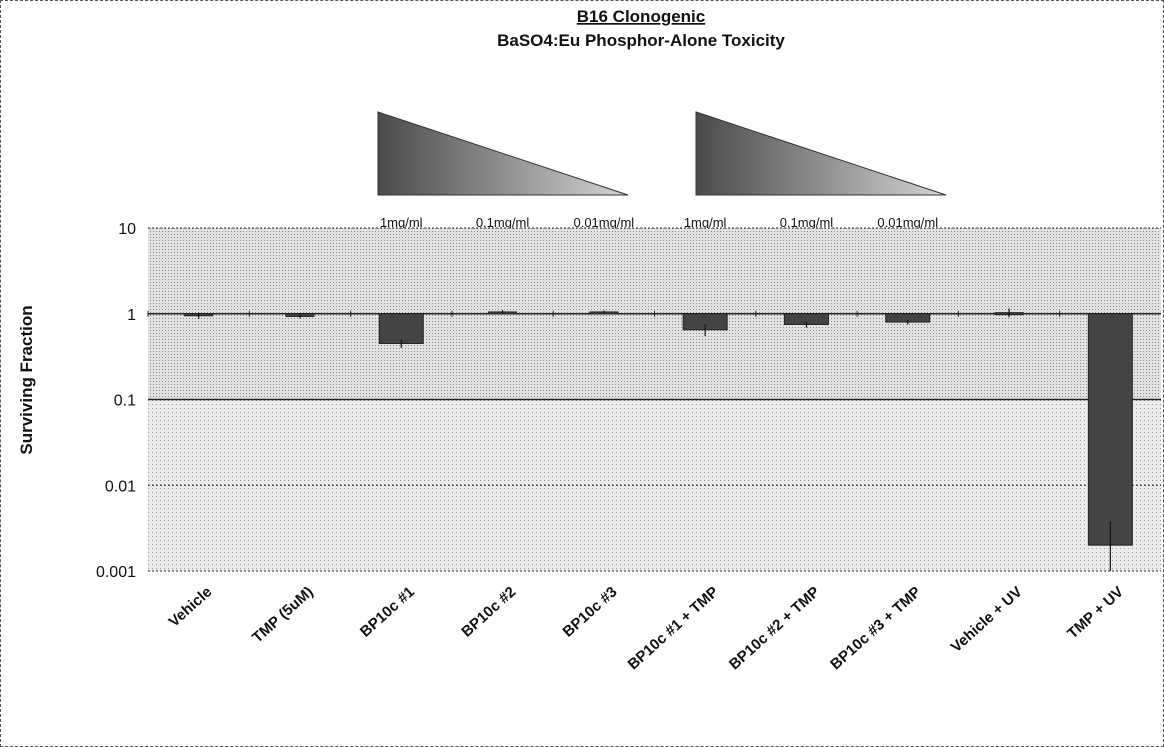 The width and height of the screenshot is (1164, 747). What do you see at coordinates (488, 611) in the screenshot?
I see `x-category-label: BP10c #2` at bounding box center [488, 611].